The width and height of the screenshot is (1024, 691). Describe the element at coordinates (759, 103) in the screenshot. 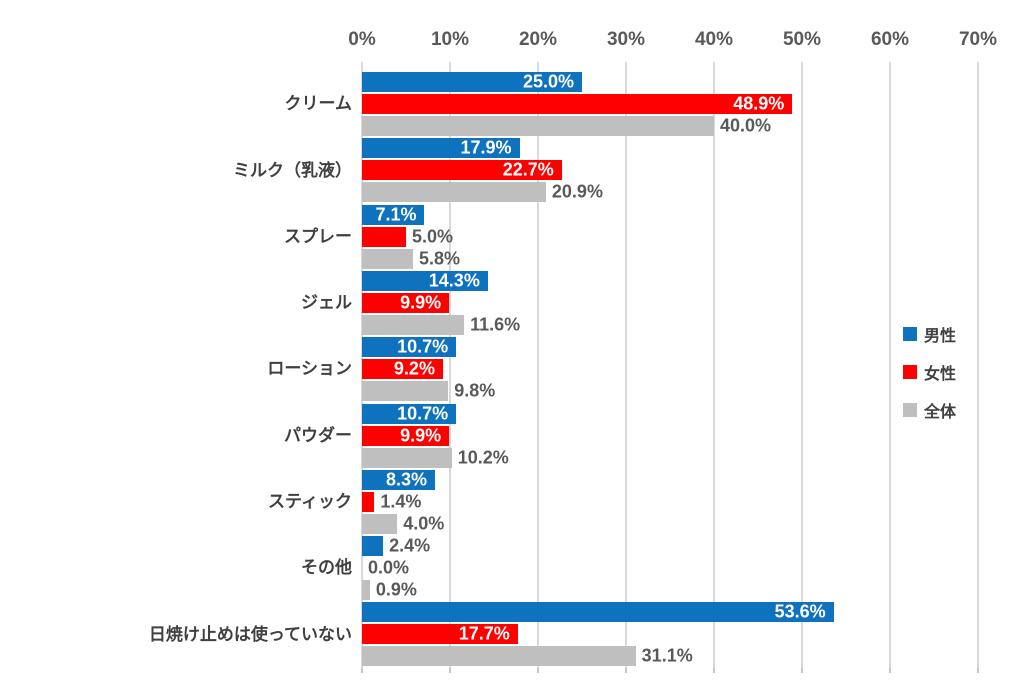

I see `bar-value-label: 48.9%` at that location.